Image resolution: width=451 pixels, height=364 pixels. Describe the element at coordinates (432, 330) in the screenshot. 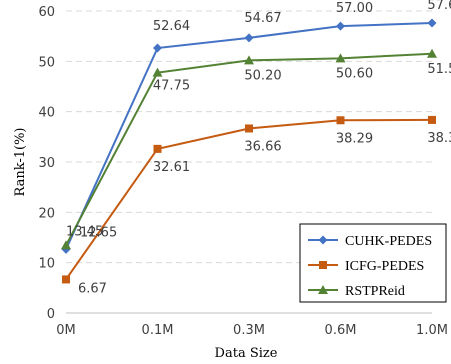

I see `x-tick-label: 1.0M` at that location.